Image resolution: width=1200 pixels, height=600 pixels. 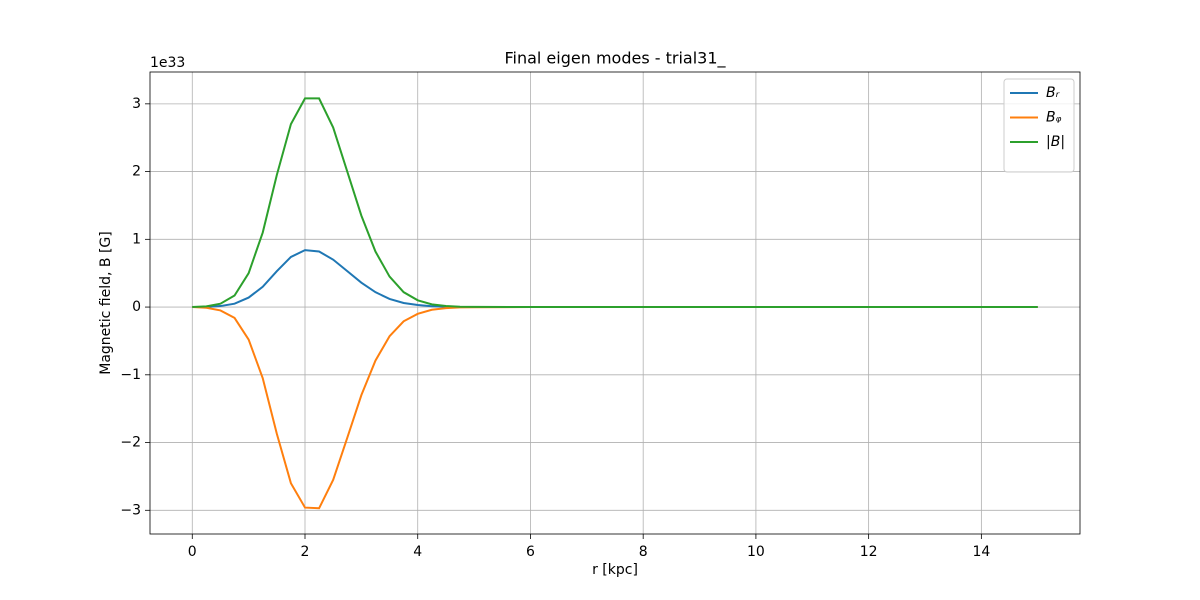 What do you see at coordinates (192, 552) in the screenshot?
I see `x-tick-label: 0` at bounding box center [192, 552].